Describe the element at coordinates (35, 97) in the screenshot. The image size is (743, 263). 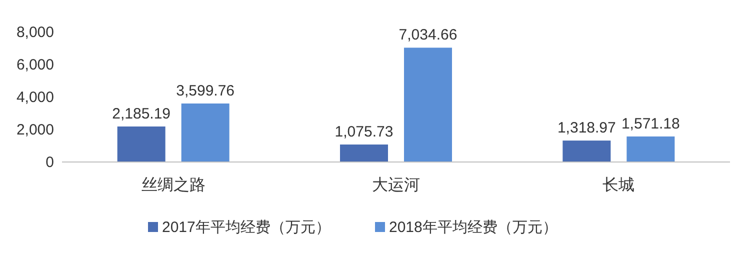
I see `y-tick-label: 4,000` at that location.